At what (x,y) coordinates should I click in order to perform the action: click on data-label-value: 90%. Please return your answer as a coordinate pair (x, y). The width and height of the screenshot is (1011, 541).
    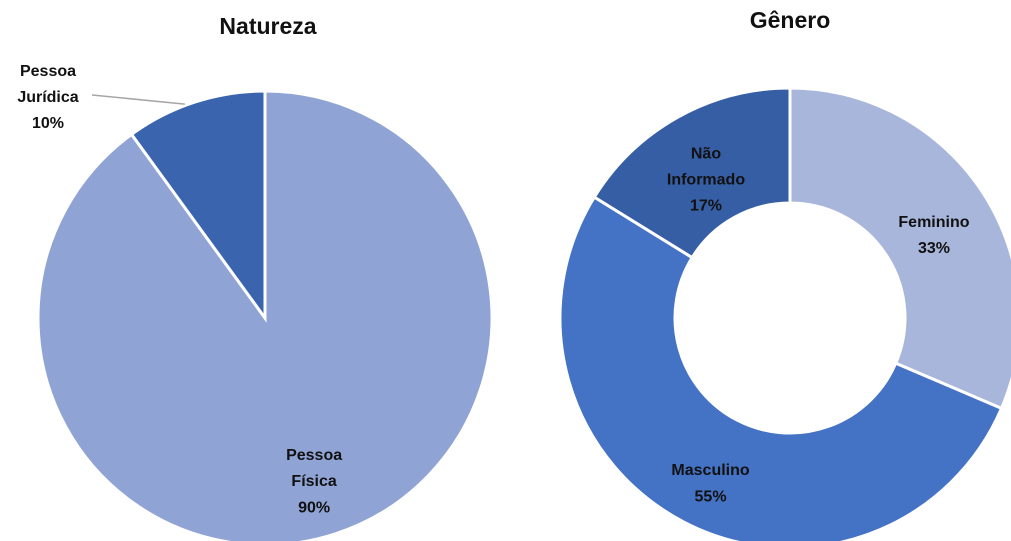
    Looking at the image, I should click on (314, 507).